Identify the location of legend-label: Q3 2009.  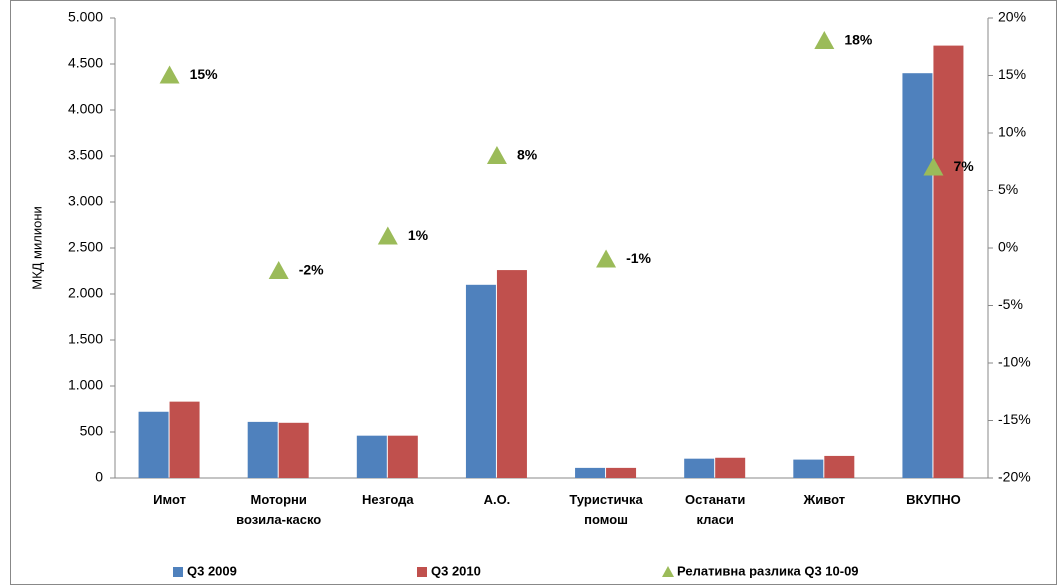
(212, 570).